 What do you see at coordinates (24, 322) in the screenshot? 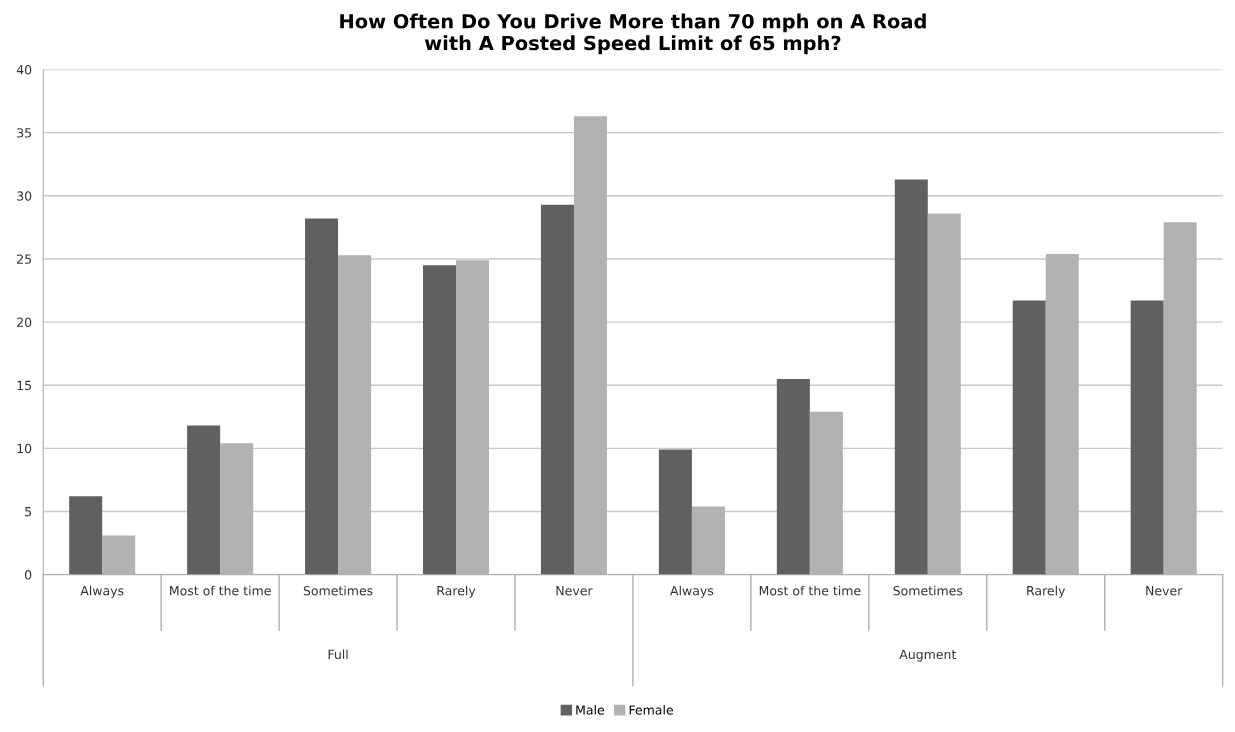
I see `y-tick-label: 20` at bounding box center [24, 322].